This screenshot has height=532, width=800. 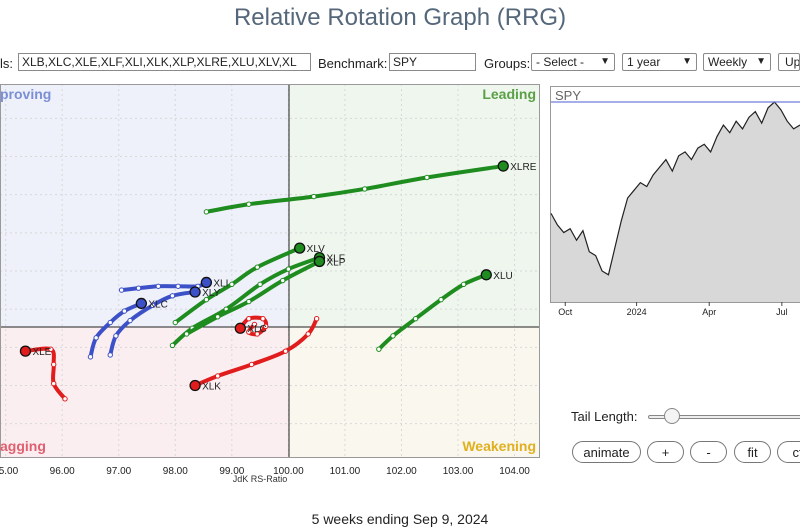 What do you see at coordinates (264, 296) in the screenshot?
I see `series-xlp: XLP` at bounding box center [264, 296].